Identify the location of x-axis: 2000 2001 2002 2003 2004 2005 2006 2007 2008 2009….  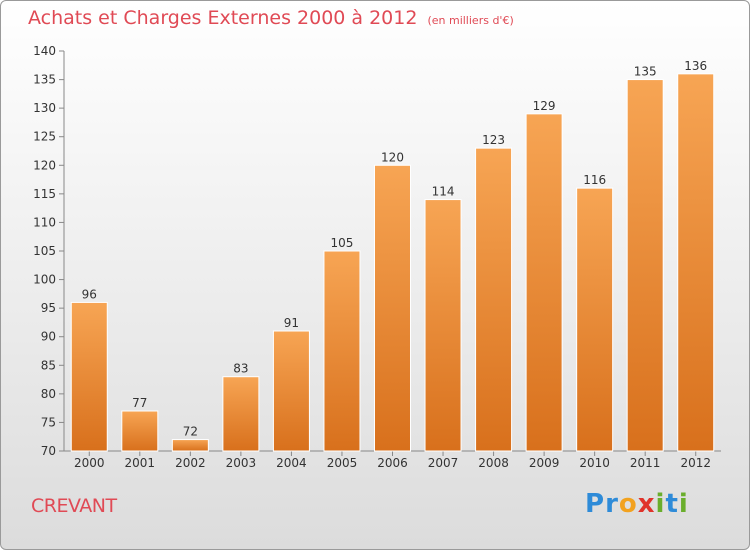
(392, 460).